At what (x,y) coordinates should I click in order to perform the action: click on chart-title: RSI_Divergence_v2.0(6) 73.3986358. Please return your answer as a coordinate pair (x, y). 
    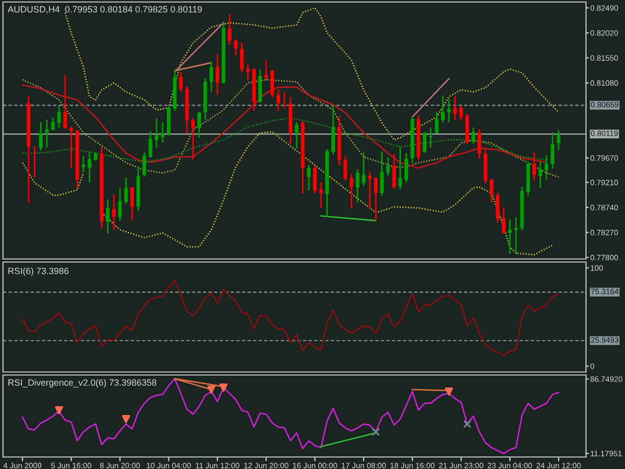
    Looking at the image, I should click on (82, 383).